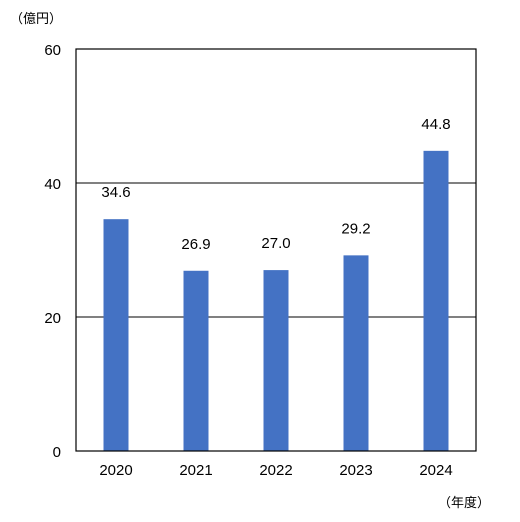  What do you see at coordinates (355, 470) in the screenshot?
I see `x-tick-label: 2023` at bounding box center [355, 470].